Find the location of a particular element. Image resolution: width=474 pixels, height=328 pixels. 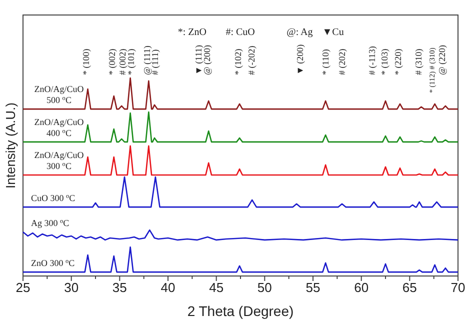

text: @ (111) is located at coordinates (147, 60).